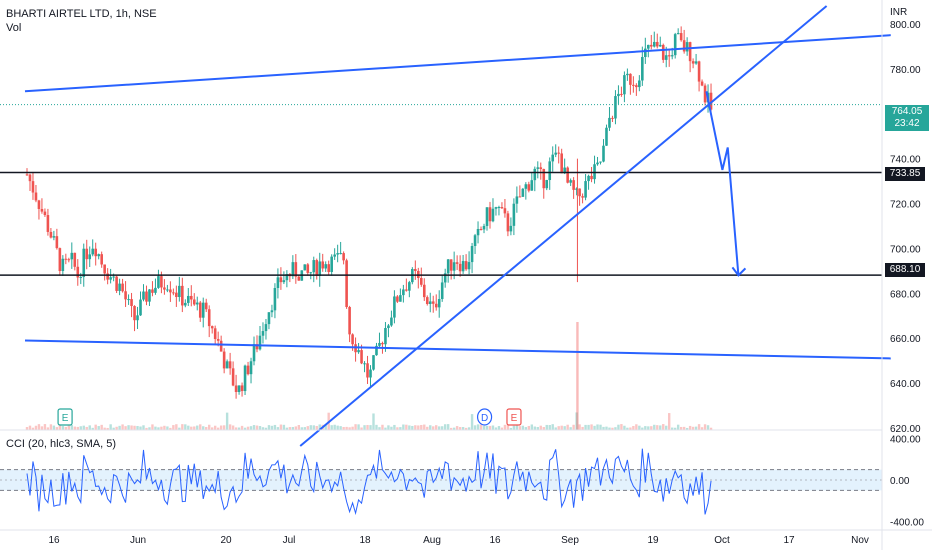 The width and height of the screenshot is (932, 555). Describe the element at coordinates (905, 384) in the screenshot. I see `price-tick-label: 640.00` at that location.